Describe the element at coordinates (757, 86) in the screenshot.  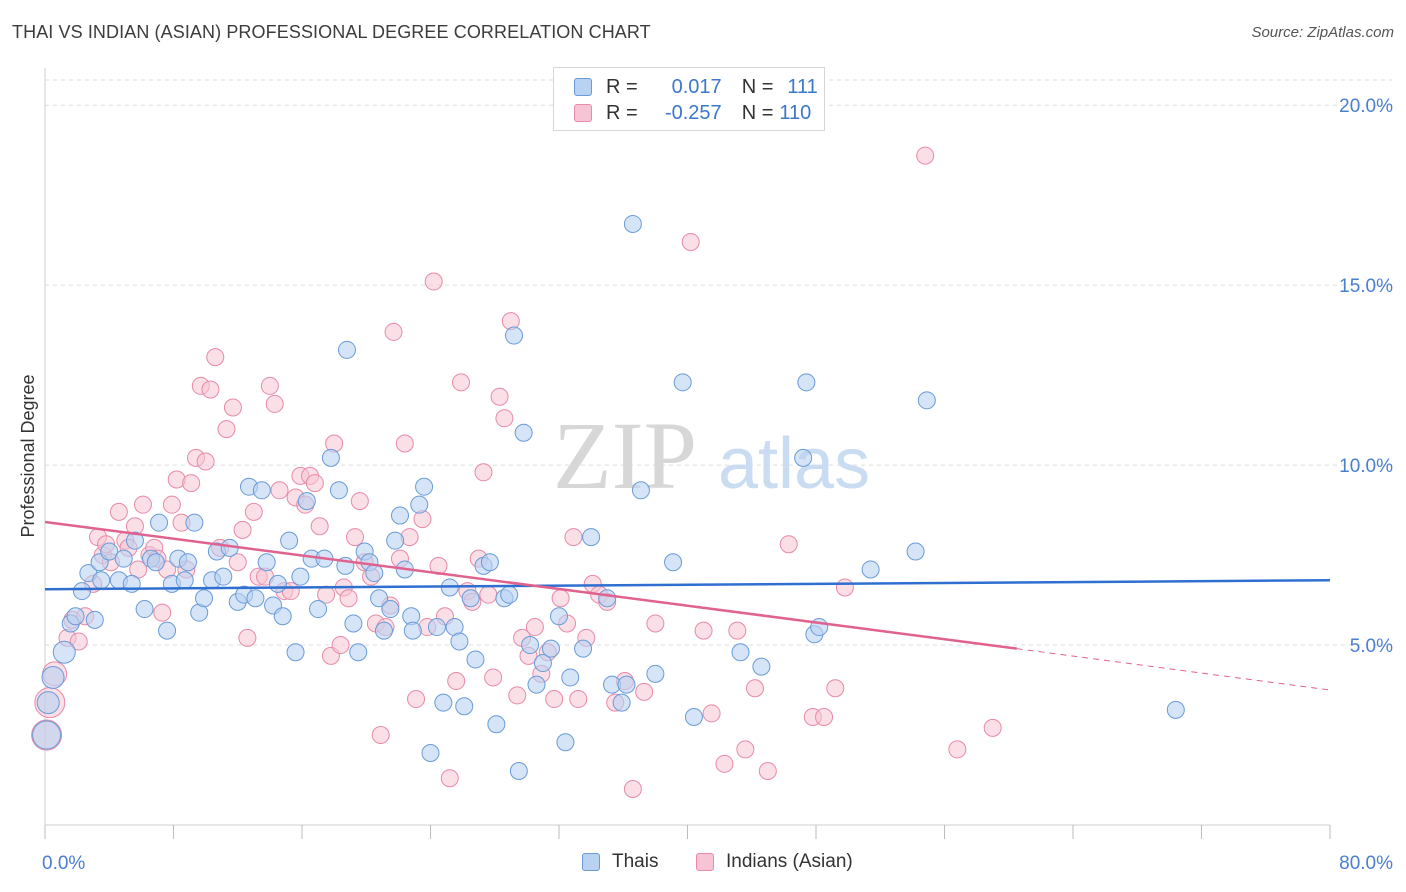
I see `legend-n-label: N =` at that location.